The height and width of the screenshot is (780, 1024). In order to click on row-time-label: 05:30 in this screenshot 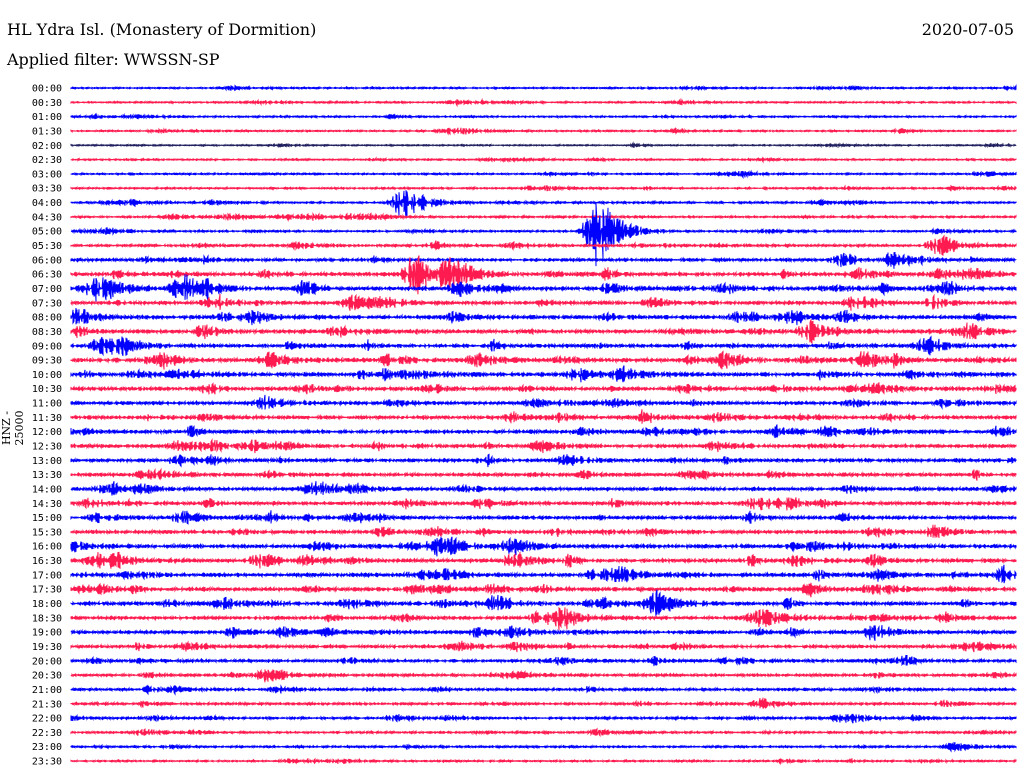, I will do `click(47, 246)`.